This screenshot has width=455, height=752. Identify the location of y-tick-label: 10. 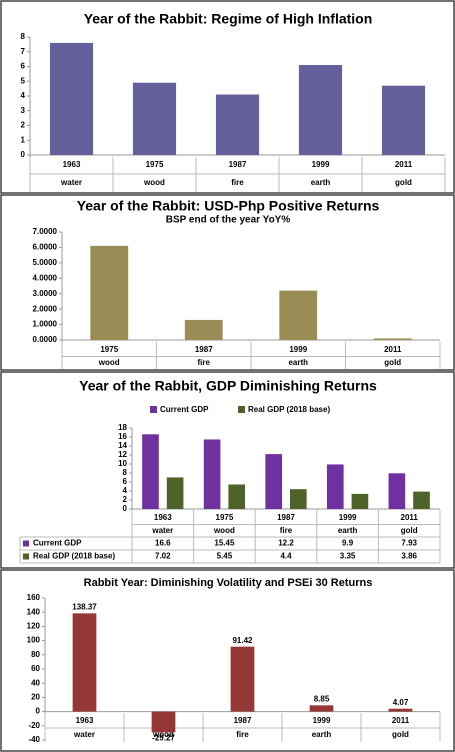
(122, 463).